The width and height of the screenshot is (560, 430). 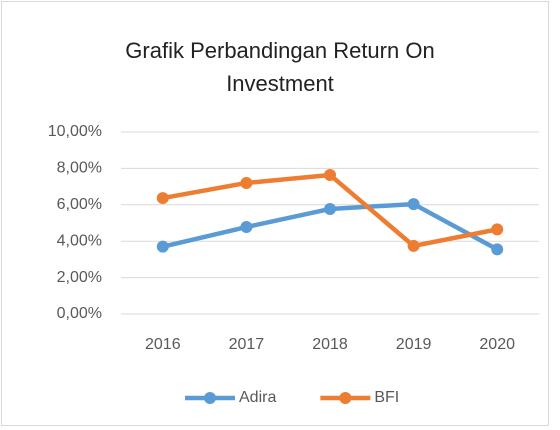 I want to click on x-tick-label: 2017, so click(x=247, y=344).